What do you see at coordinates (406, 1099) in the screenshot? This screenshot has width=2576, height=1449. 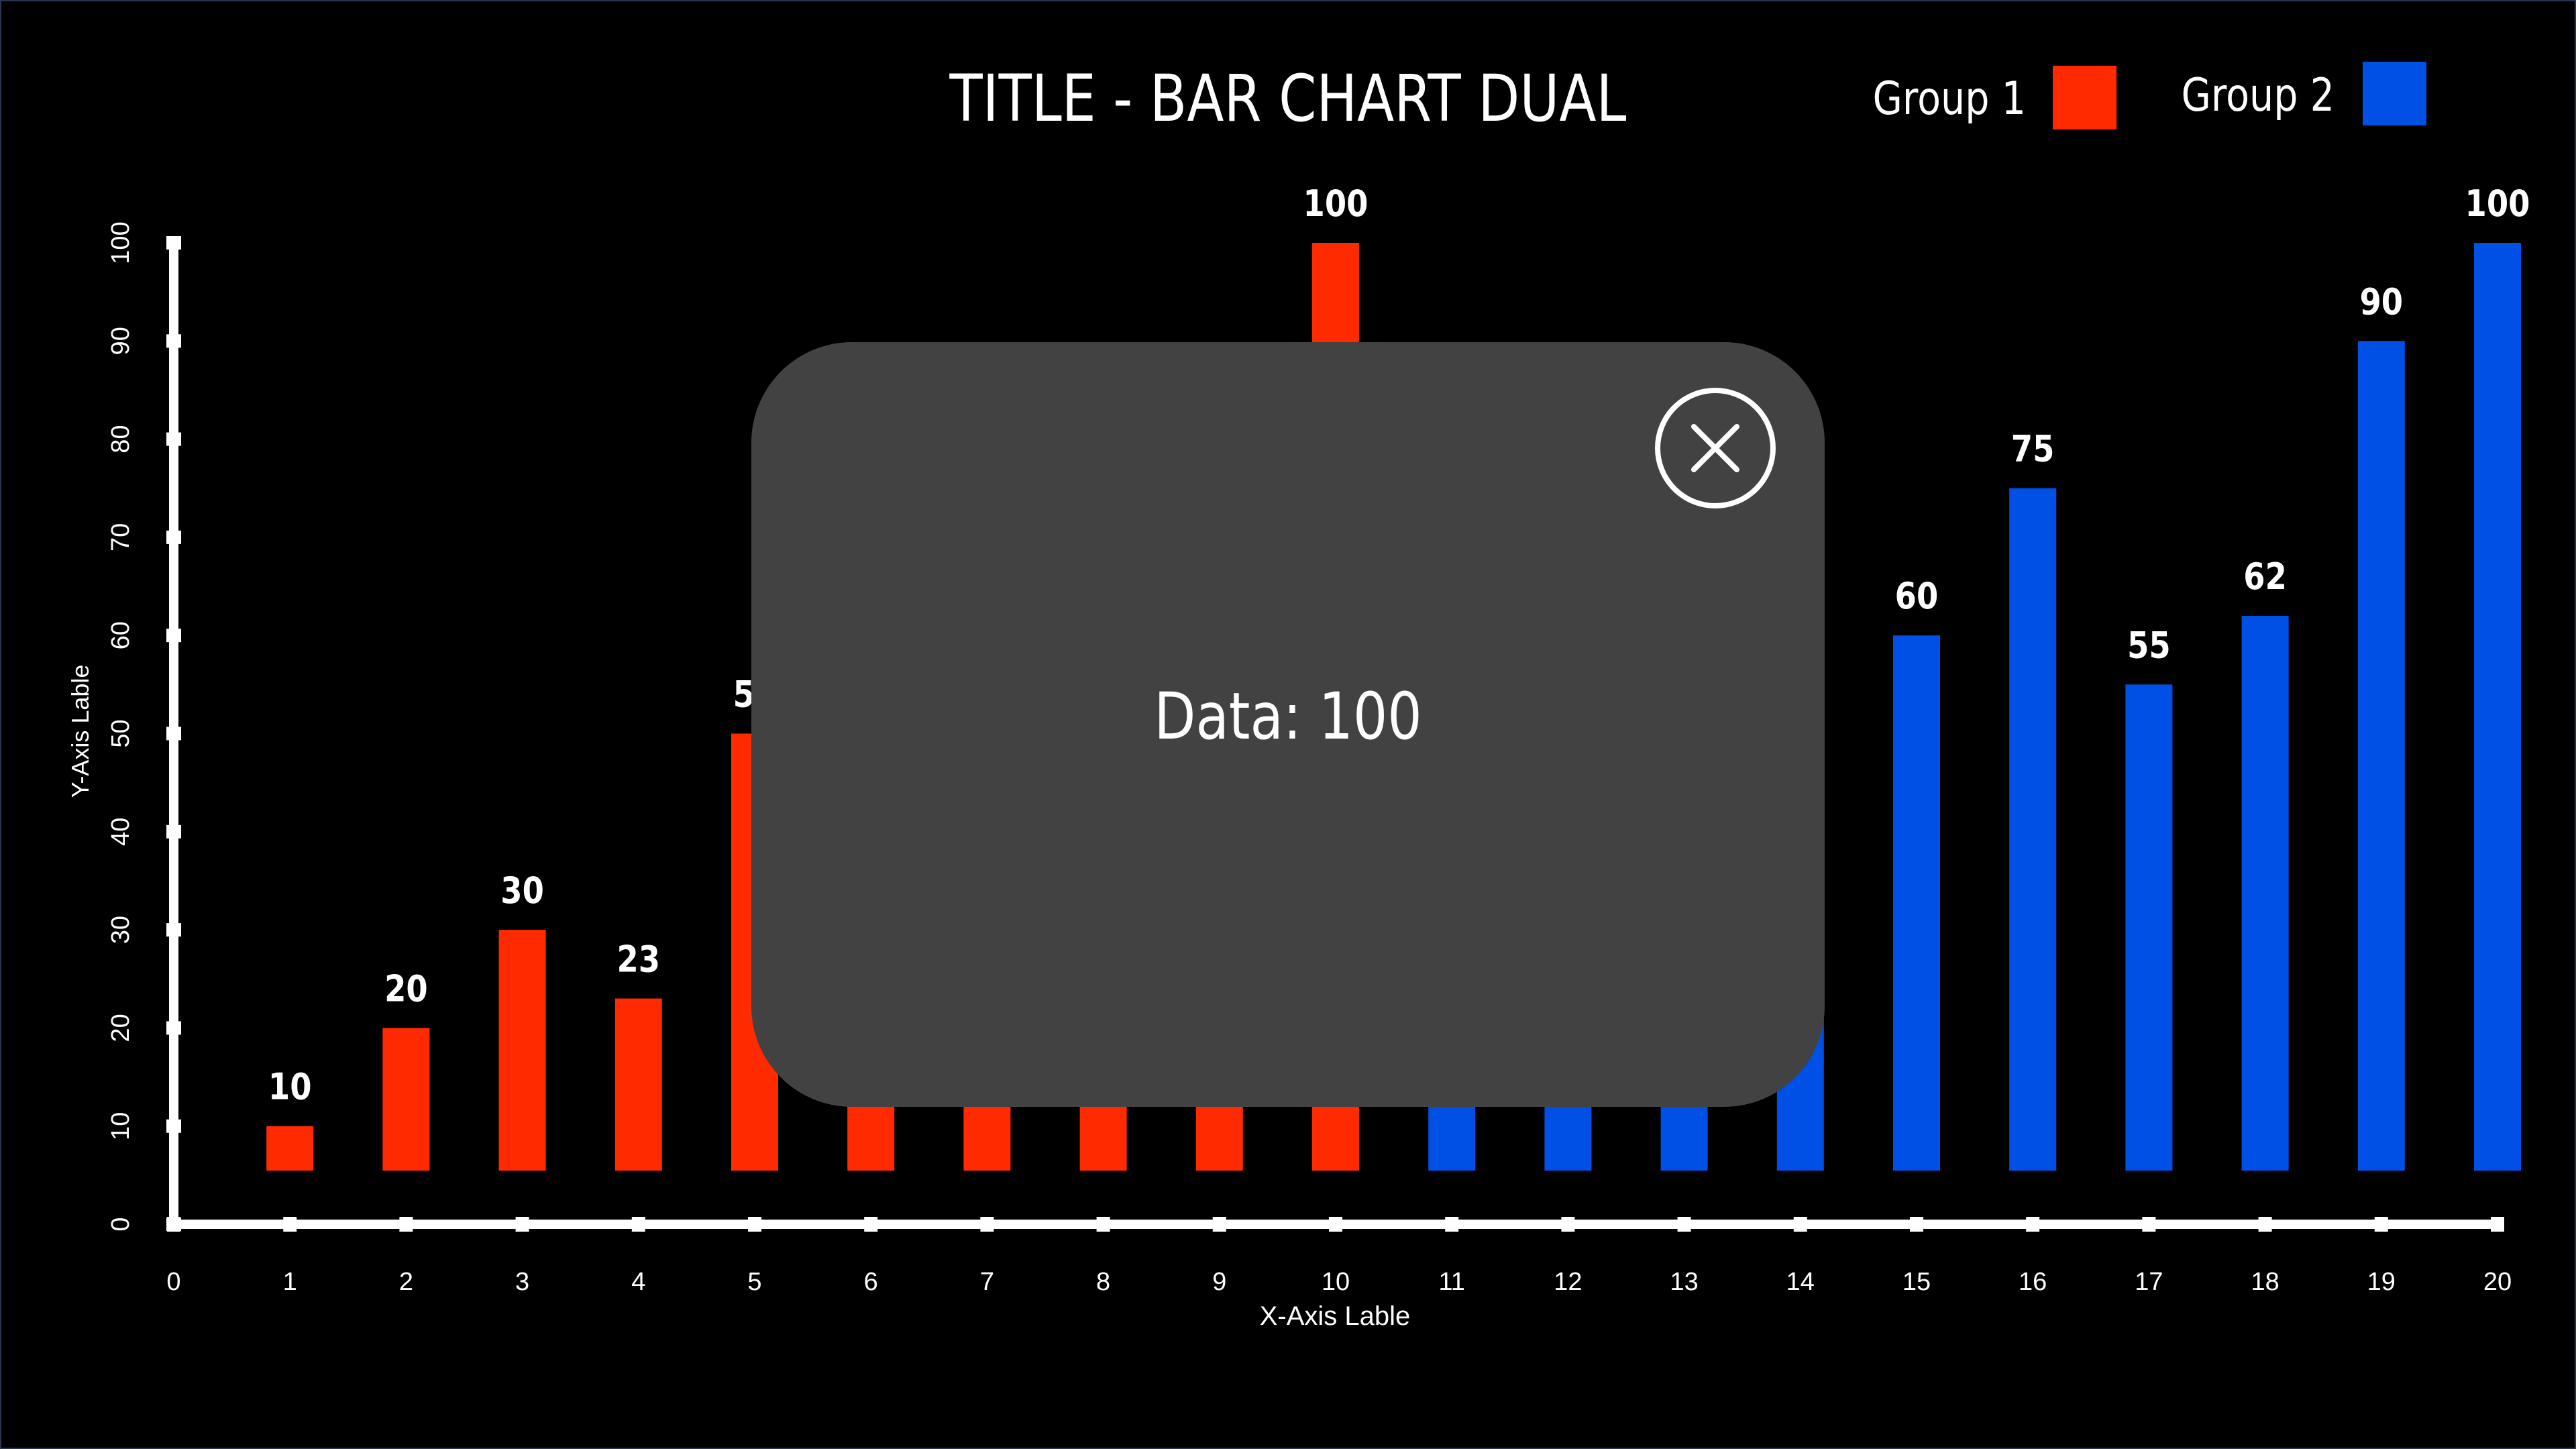 I see `bar-series1-x2` at bounding box center [406, 1099].